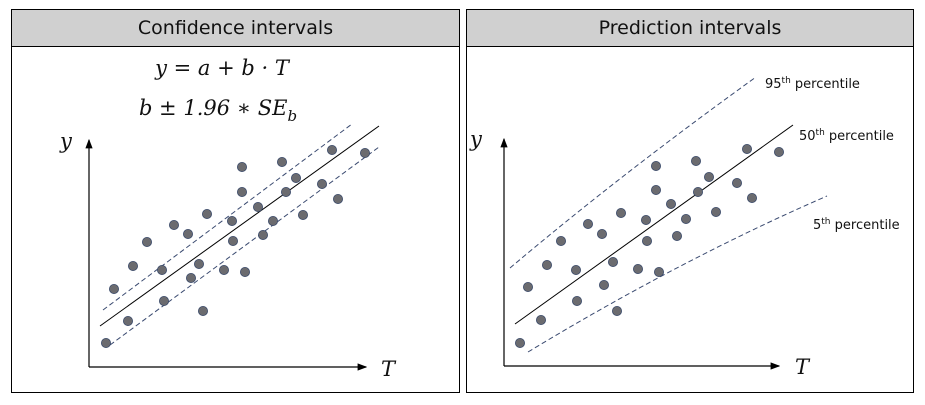 This screenshot has width=925, height=405. What do you see at coordinates (846, 136) in the screenshot?
I see `50th-percentile-label: 50th percentile` at bounding box center [846, 136].